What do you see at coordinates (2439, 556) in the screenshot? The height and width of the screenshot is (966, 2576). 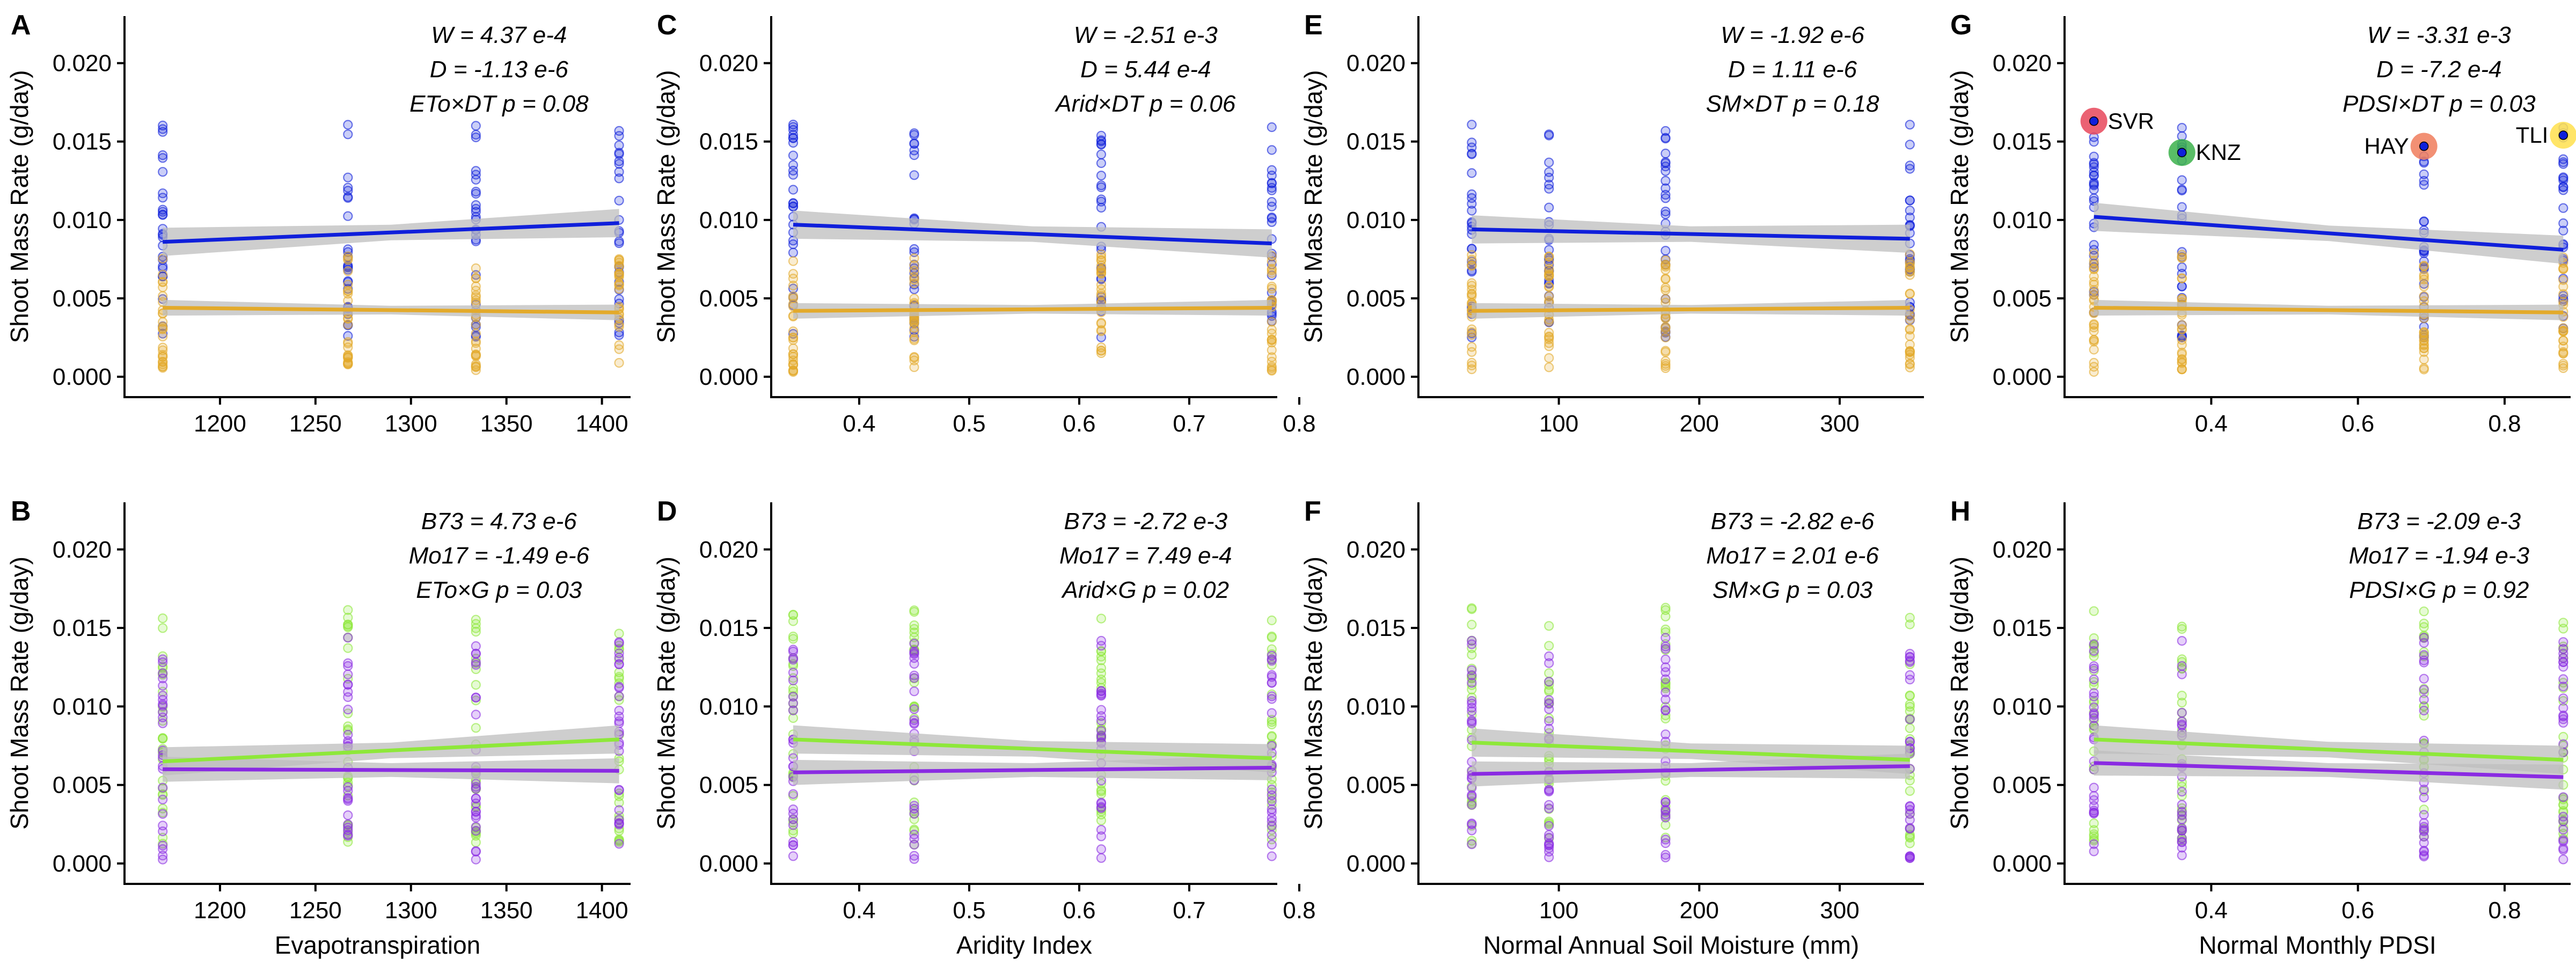 I see `stats-annotation-line: Mo17 = -1.94 e-3` at bounding box center [2439, 556].